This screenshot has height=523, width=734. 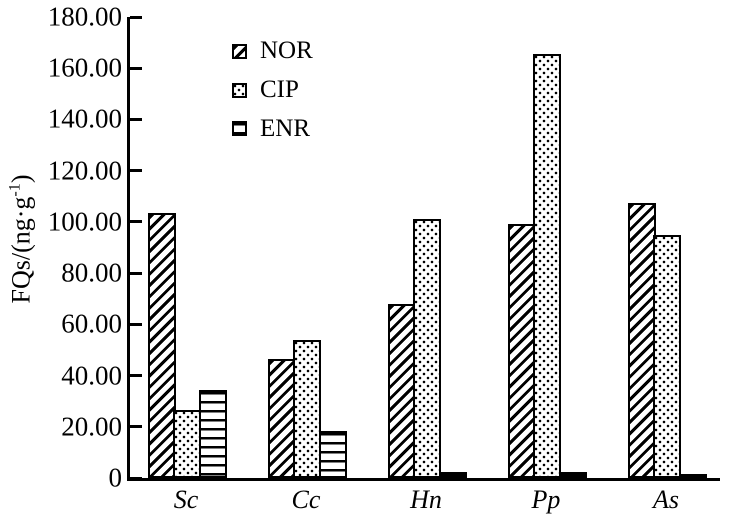 I want to click on bar-enr-hn, so click(x=452, y=474).